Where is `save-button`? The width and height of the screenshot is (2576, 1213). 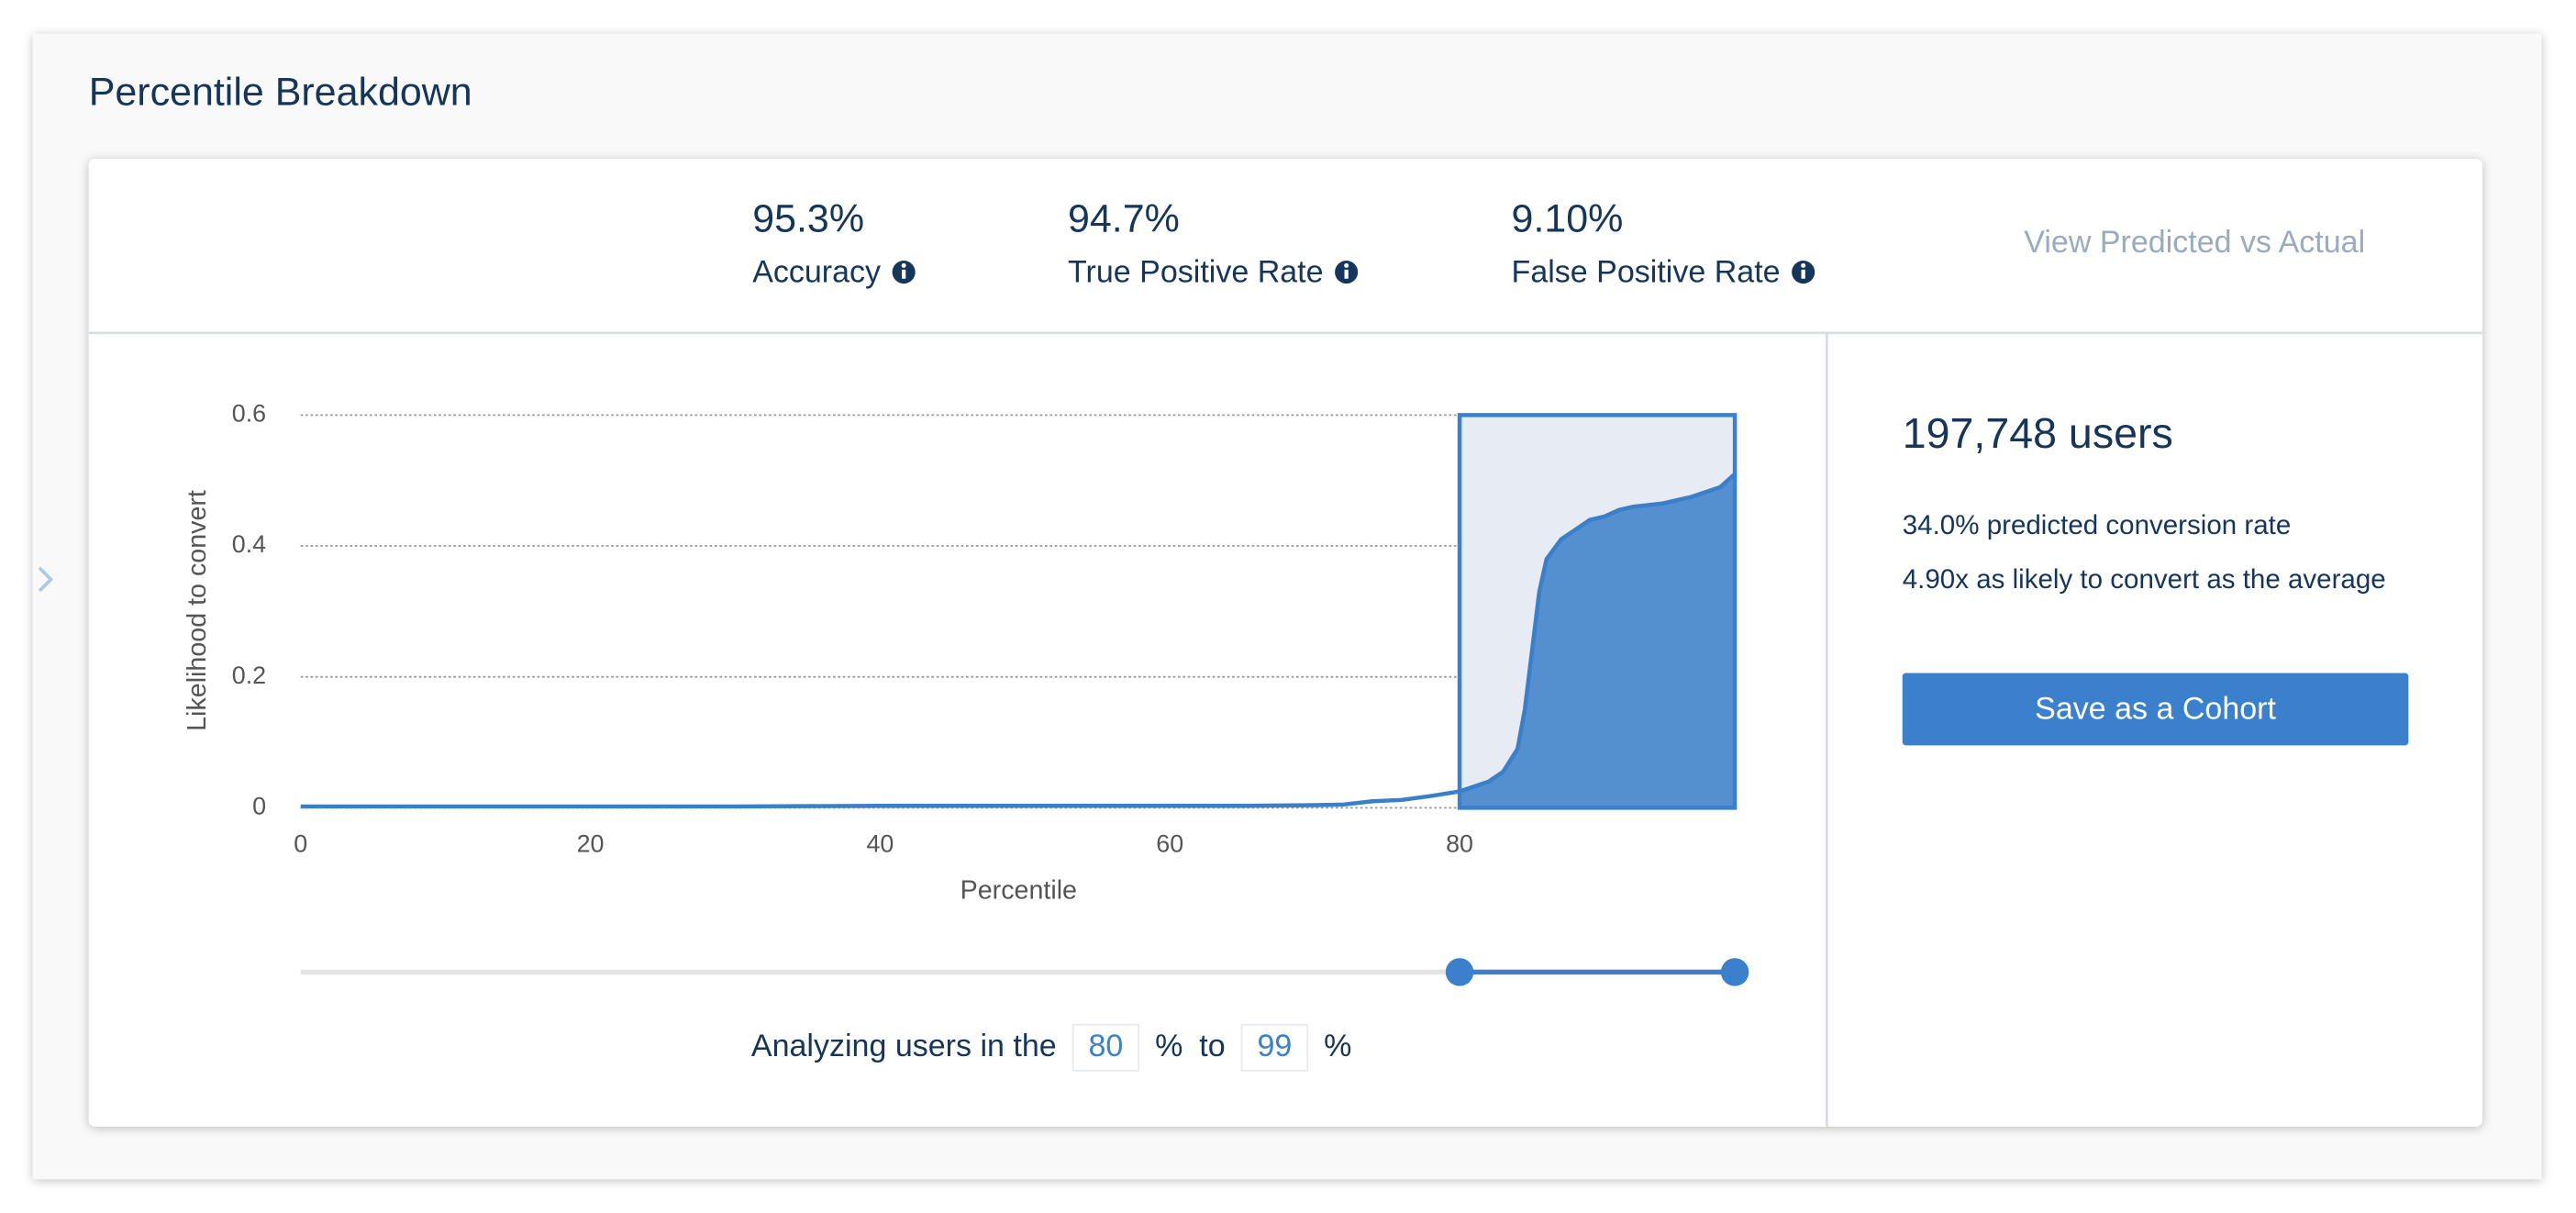
save-button is located at coordinates (2155, 709).